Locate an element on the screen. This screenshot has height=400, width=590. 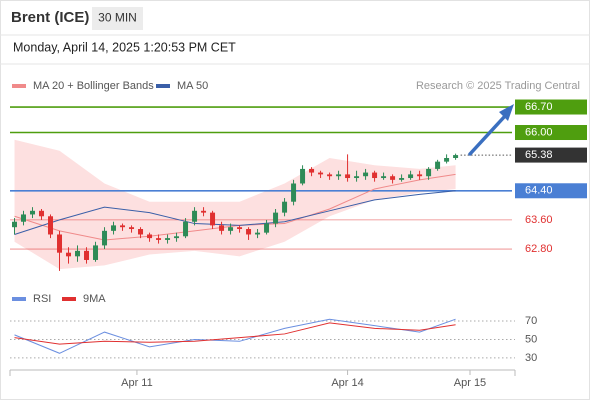
arrow-shaft is located at coordinates (487, 135).